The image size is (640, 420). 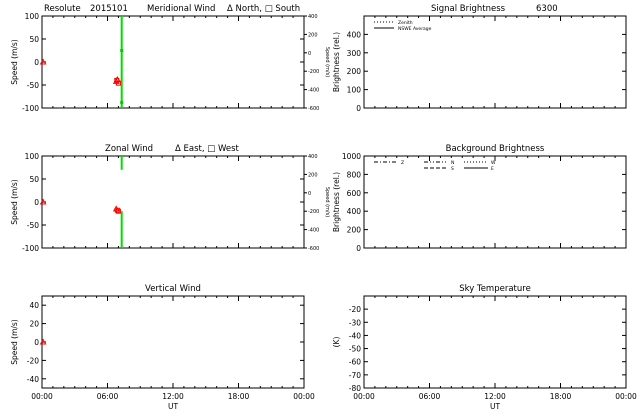 What do you see at coordinates (263, 9) in the screenshot?
I see `panel-legend: Δ North, □ South` at bounding box center [263, 9].